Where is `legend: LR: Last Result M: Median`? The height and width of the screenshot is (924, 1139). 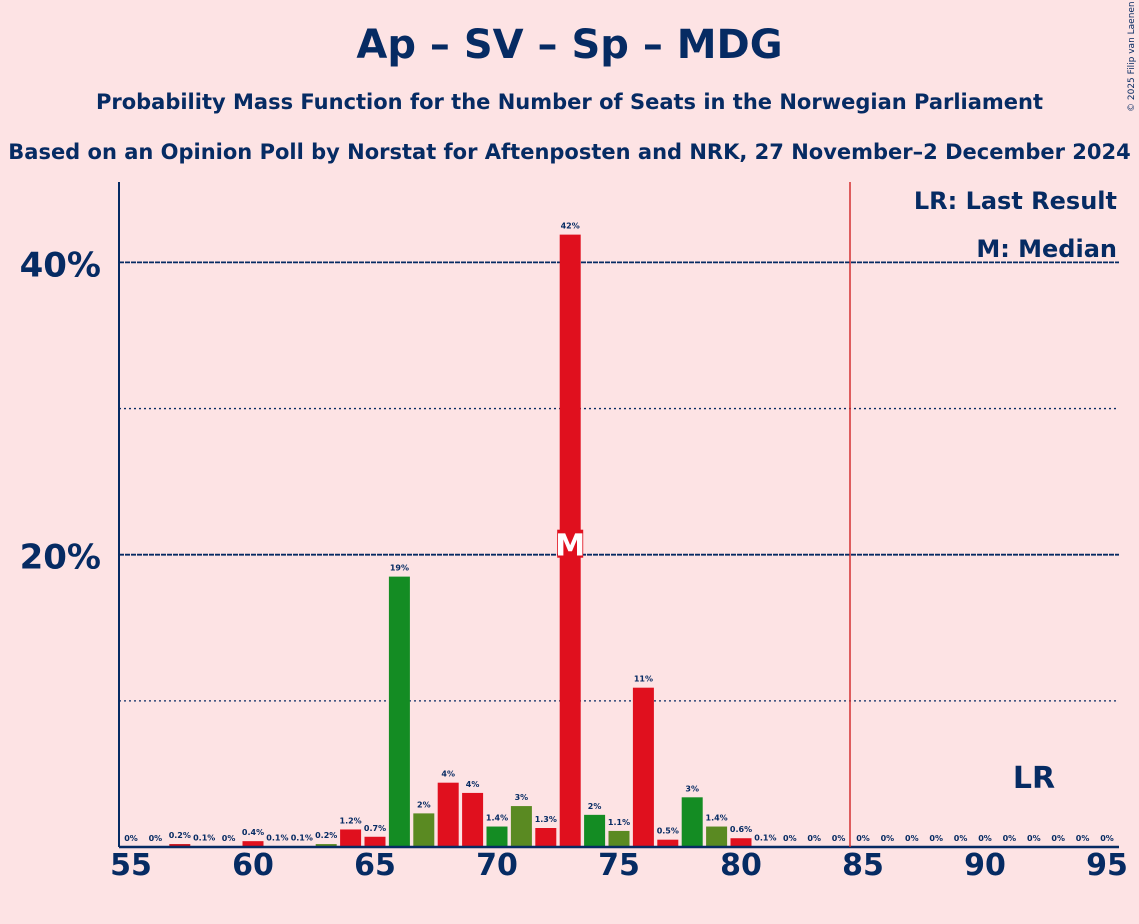 legend: LR: Last Result M: Median is located at coordinates (1015, 225).